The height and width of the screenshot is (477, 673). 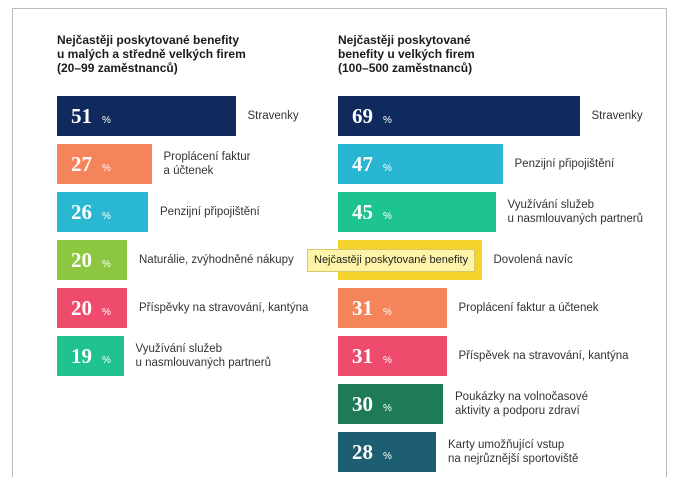 I want to click on value-label: 45, so click(x=362, y=212).